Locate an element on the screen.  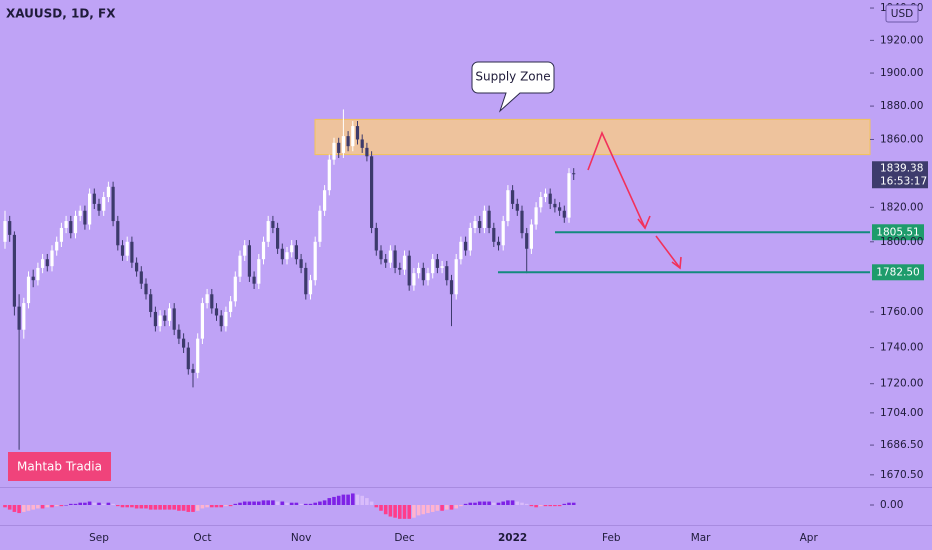
x-tick-label: Feb is located at coordinates (611, 538).